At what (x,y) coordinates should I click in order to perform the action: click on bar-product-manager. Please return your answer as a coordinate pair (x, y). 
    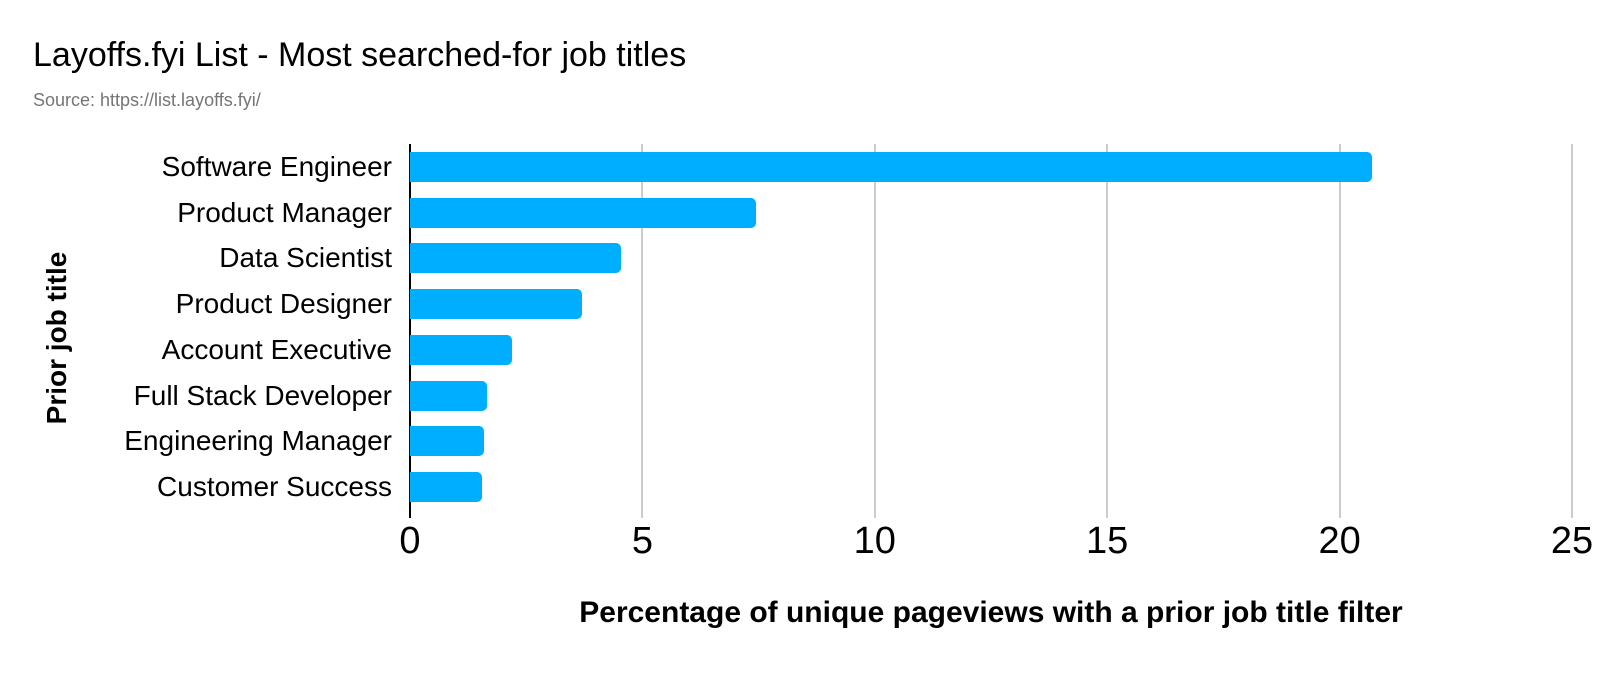
    Looking at the image, I should click on (583, 212).